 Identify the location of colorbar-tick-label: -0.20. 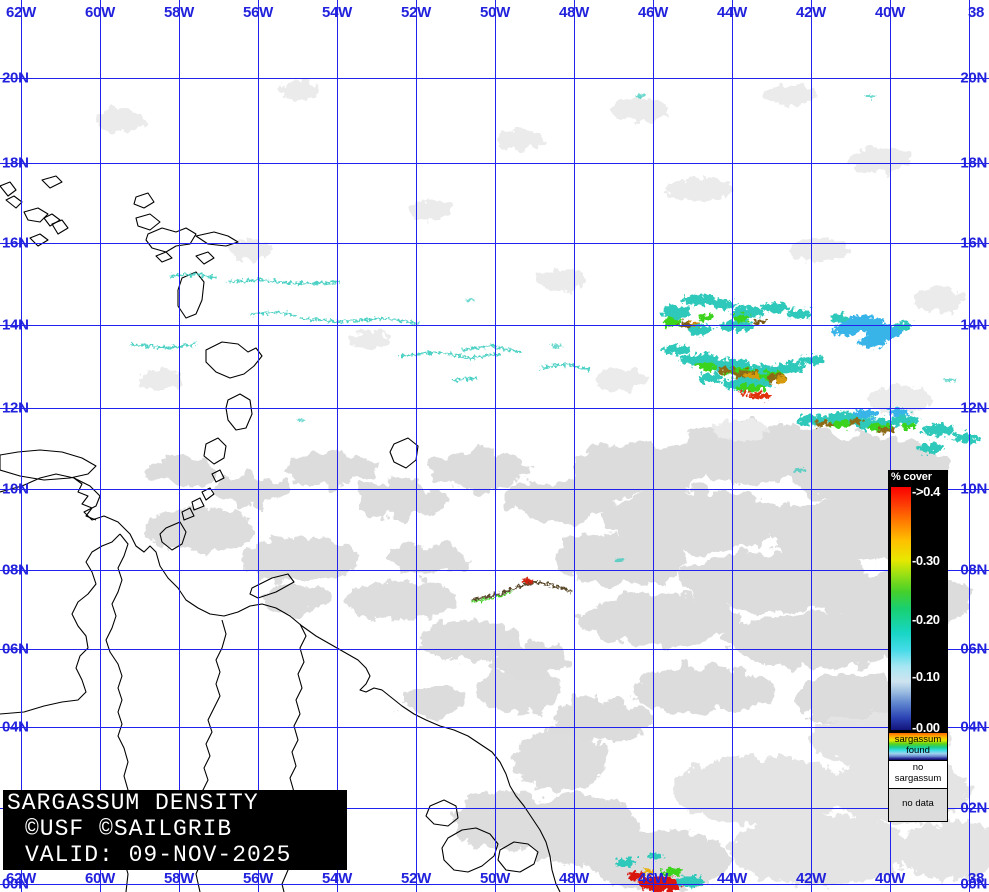
(926, 619).